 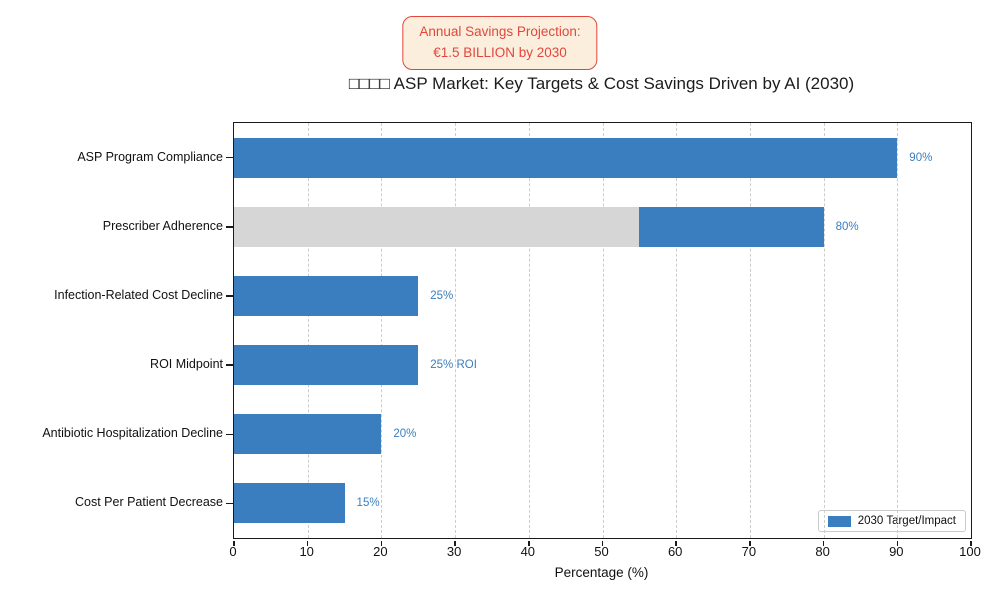 What do you see at coordinates (896, 551) in the screenshot?
I see `x-tick-label-90: 90` at bounding box center [896, 551].